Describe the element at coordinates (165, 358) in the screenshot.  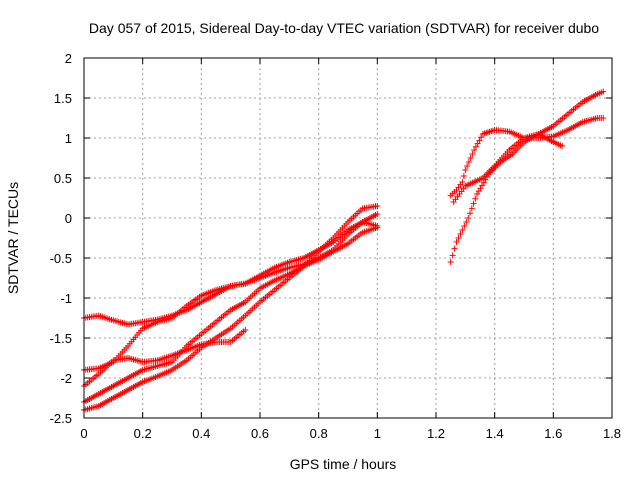
I see `series-track-e` at that location.